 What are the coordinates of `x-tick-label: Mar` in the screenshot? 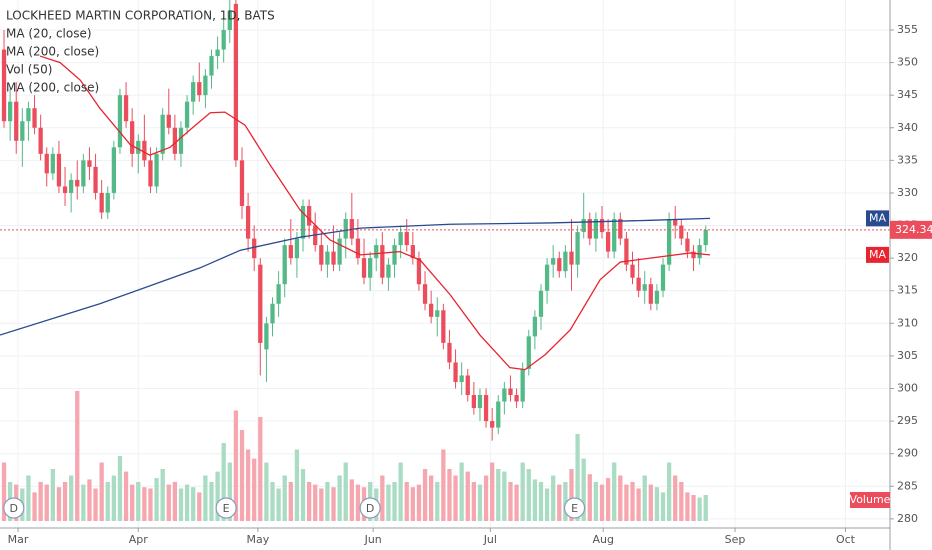 It's located at (18, 539).